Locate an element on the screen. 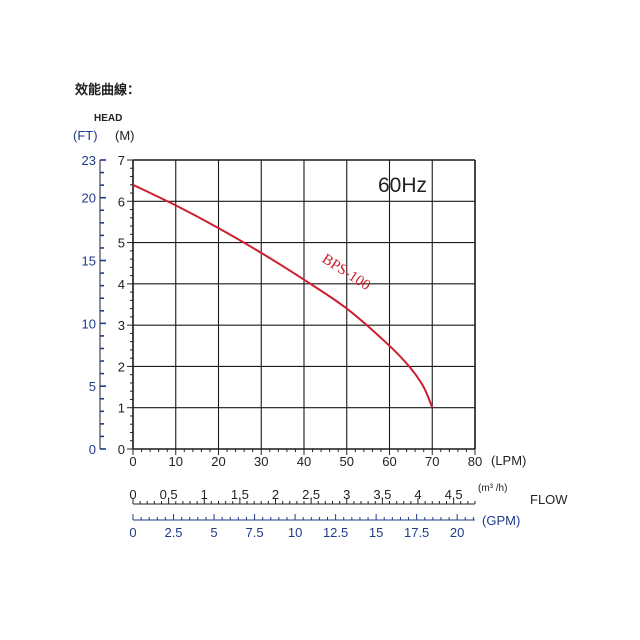  x-gpm-tick-label: 10 is located at coordinates (295, 532).